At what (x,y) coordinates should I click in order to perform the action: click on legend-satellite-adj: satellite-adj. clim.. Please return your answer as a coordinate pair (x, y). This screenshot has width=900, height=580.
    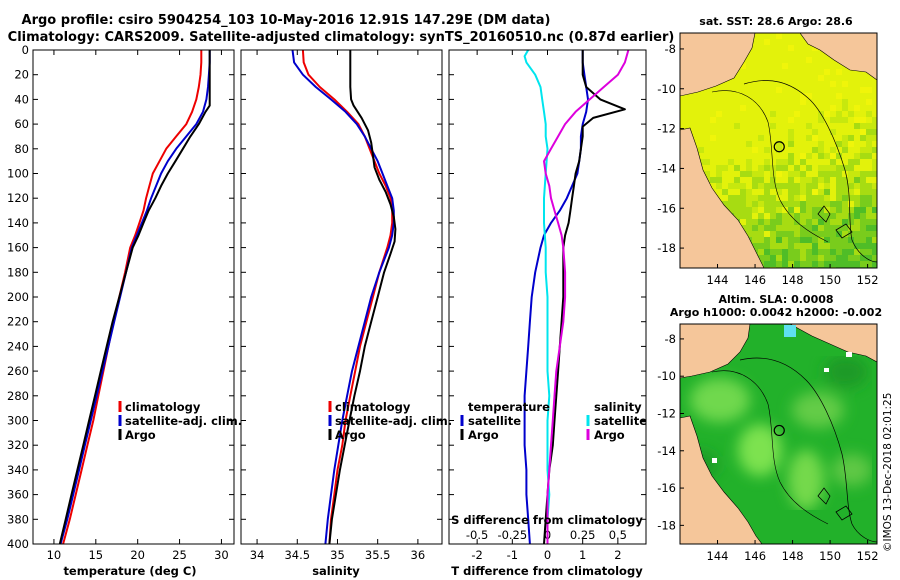
    Looking at the image, I should click on (393, 421).